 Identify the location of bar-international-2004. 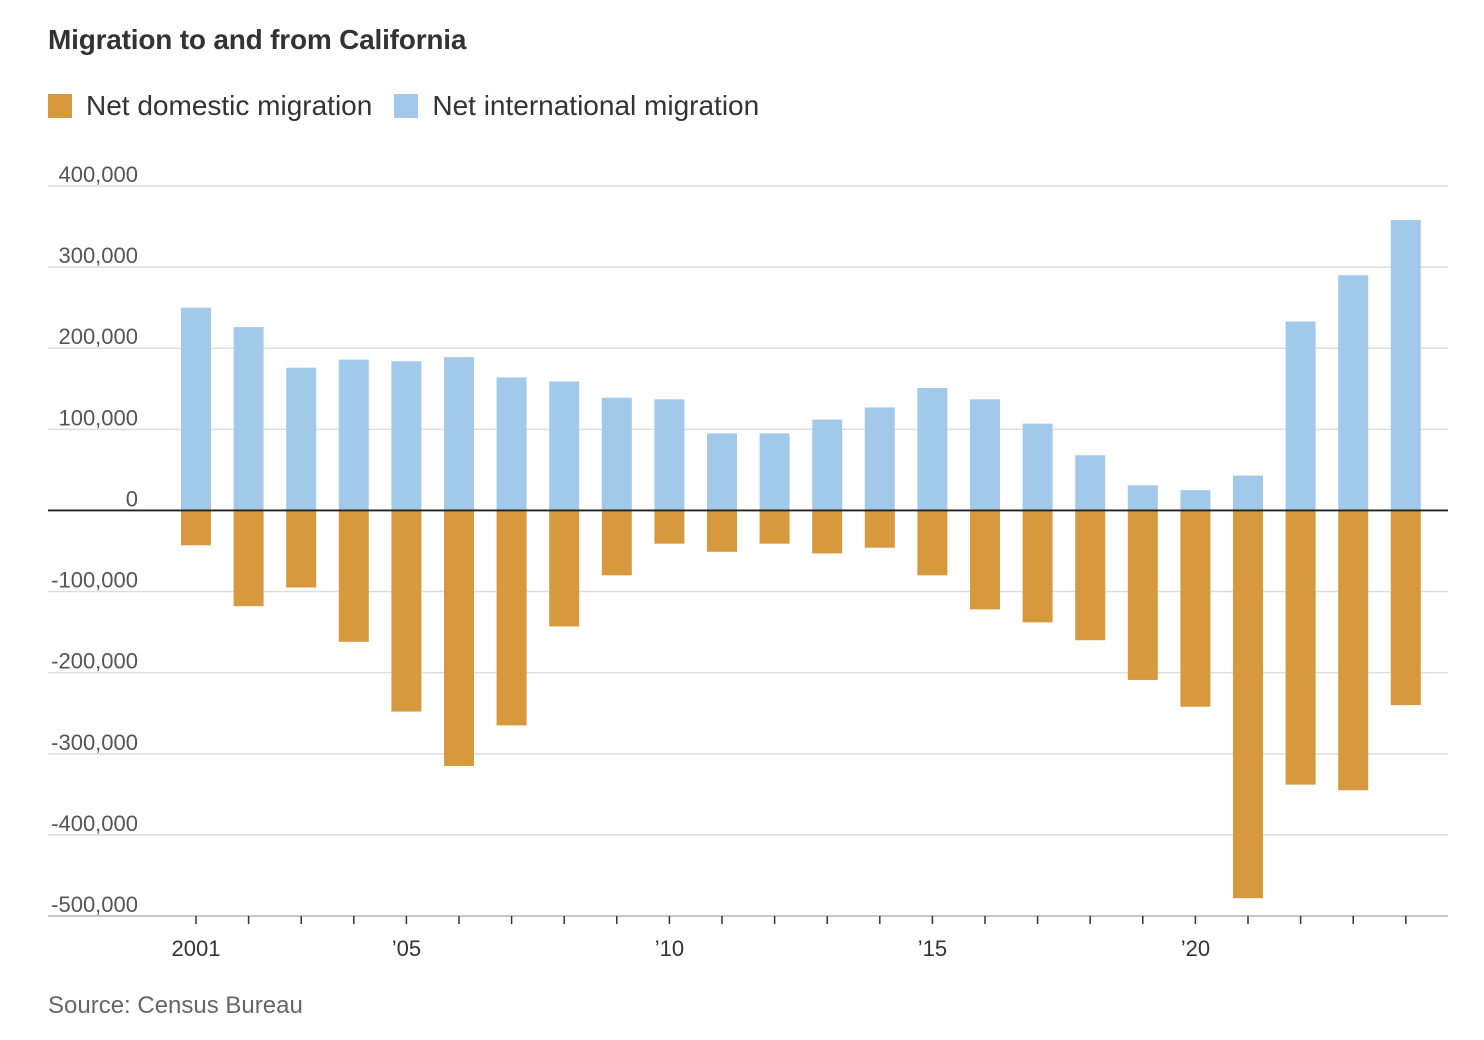
(353, 435).